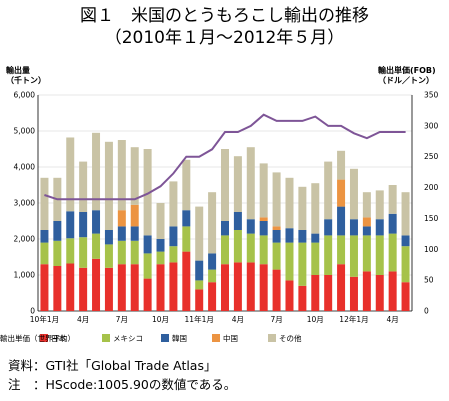  What do you see at coordinates (431, 95) in the screenshot?
I see `y-right-tick-label: 350` at bounding box center [431, 95].